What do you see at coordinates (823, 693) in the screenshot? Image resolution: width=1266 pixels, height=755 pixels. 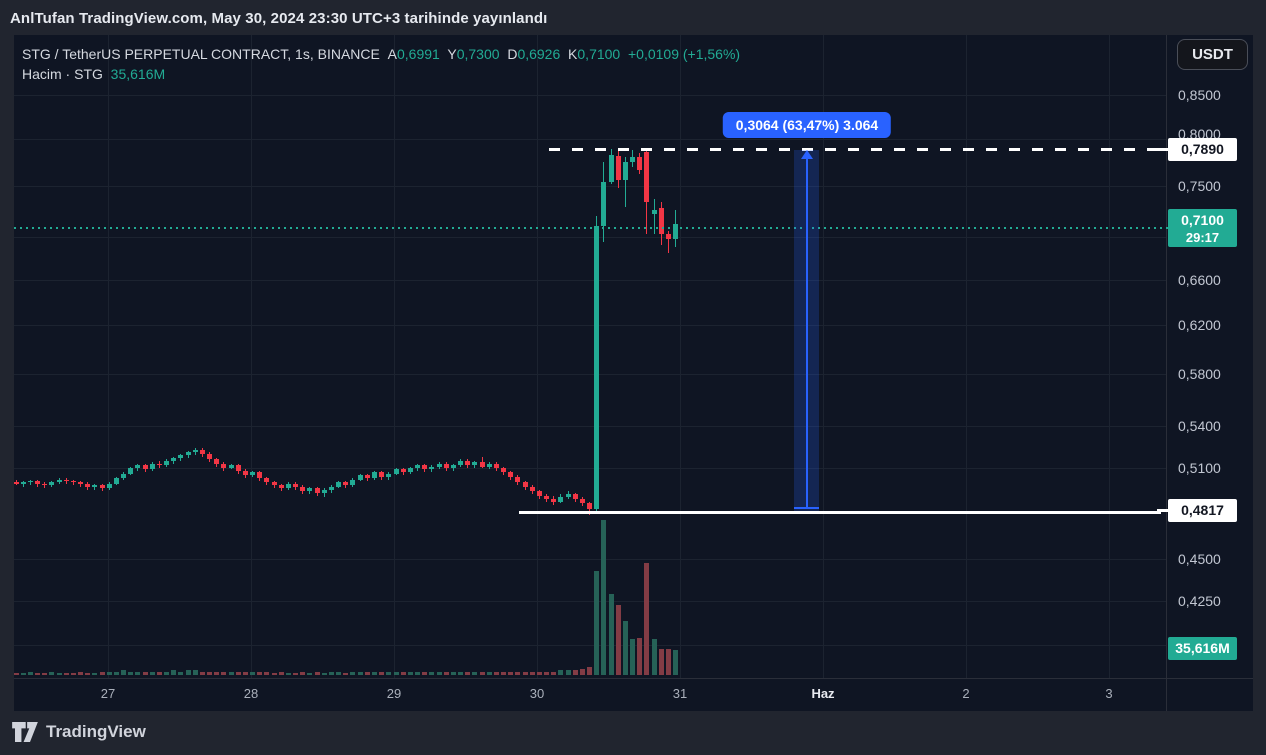 I see `time-axis-label: Haz` at bounding box center [823, 693].